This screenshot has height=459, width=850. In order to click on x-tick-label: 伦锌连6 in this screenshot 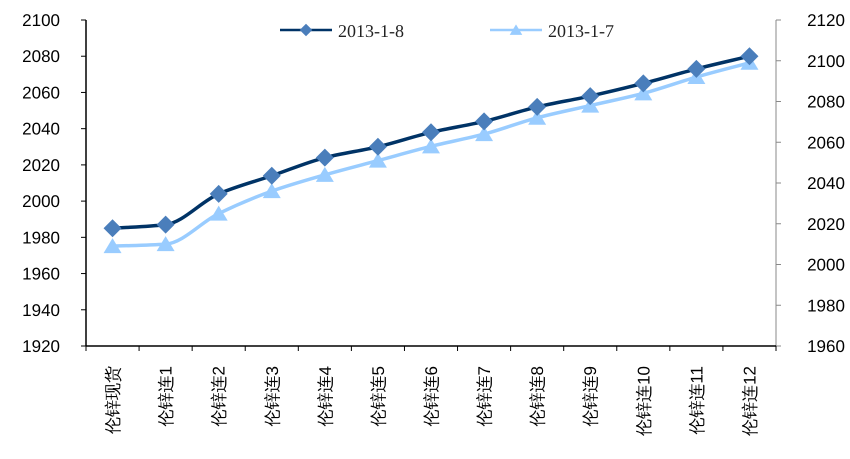, I will do `click(431, 396)`.